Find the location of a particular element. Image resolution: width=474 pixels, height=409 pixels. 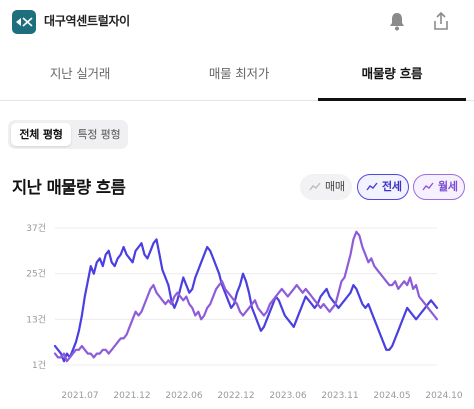

legend-chip-sale: 매매 is located at coordinates (326, 187).